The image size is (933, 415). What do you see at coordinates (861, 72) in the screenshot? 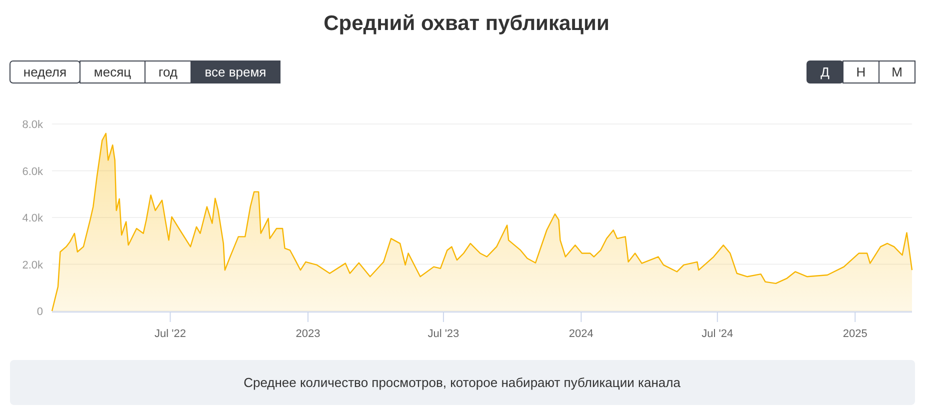
I see `text: Н` at bounding box center [861, 72].